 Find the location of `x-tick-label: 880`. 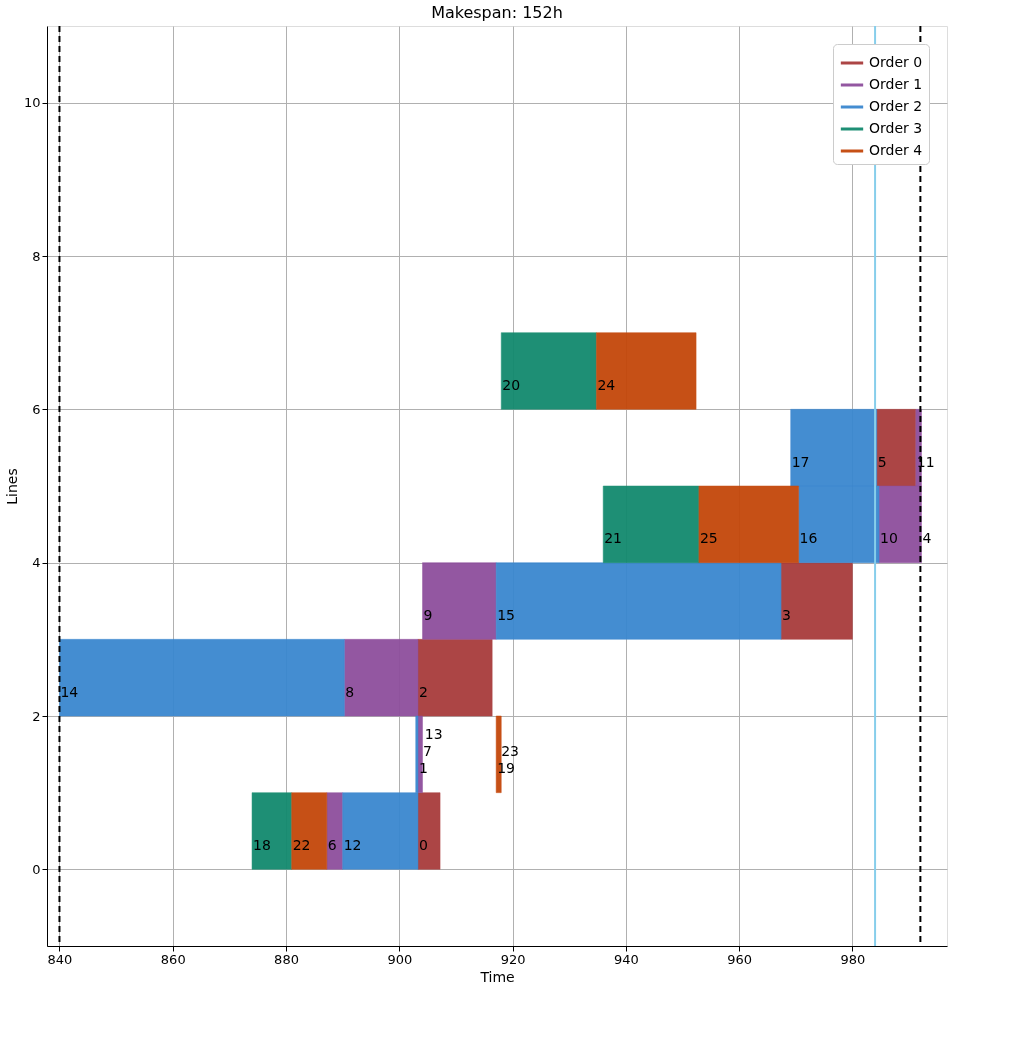

x-tick-label: 880 is located at coordinates (286, 959).